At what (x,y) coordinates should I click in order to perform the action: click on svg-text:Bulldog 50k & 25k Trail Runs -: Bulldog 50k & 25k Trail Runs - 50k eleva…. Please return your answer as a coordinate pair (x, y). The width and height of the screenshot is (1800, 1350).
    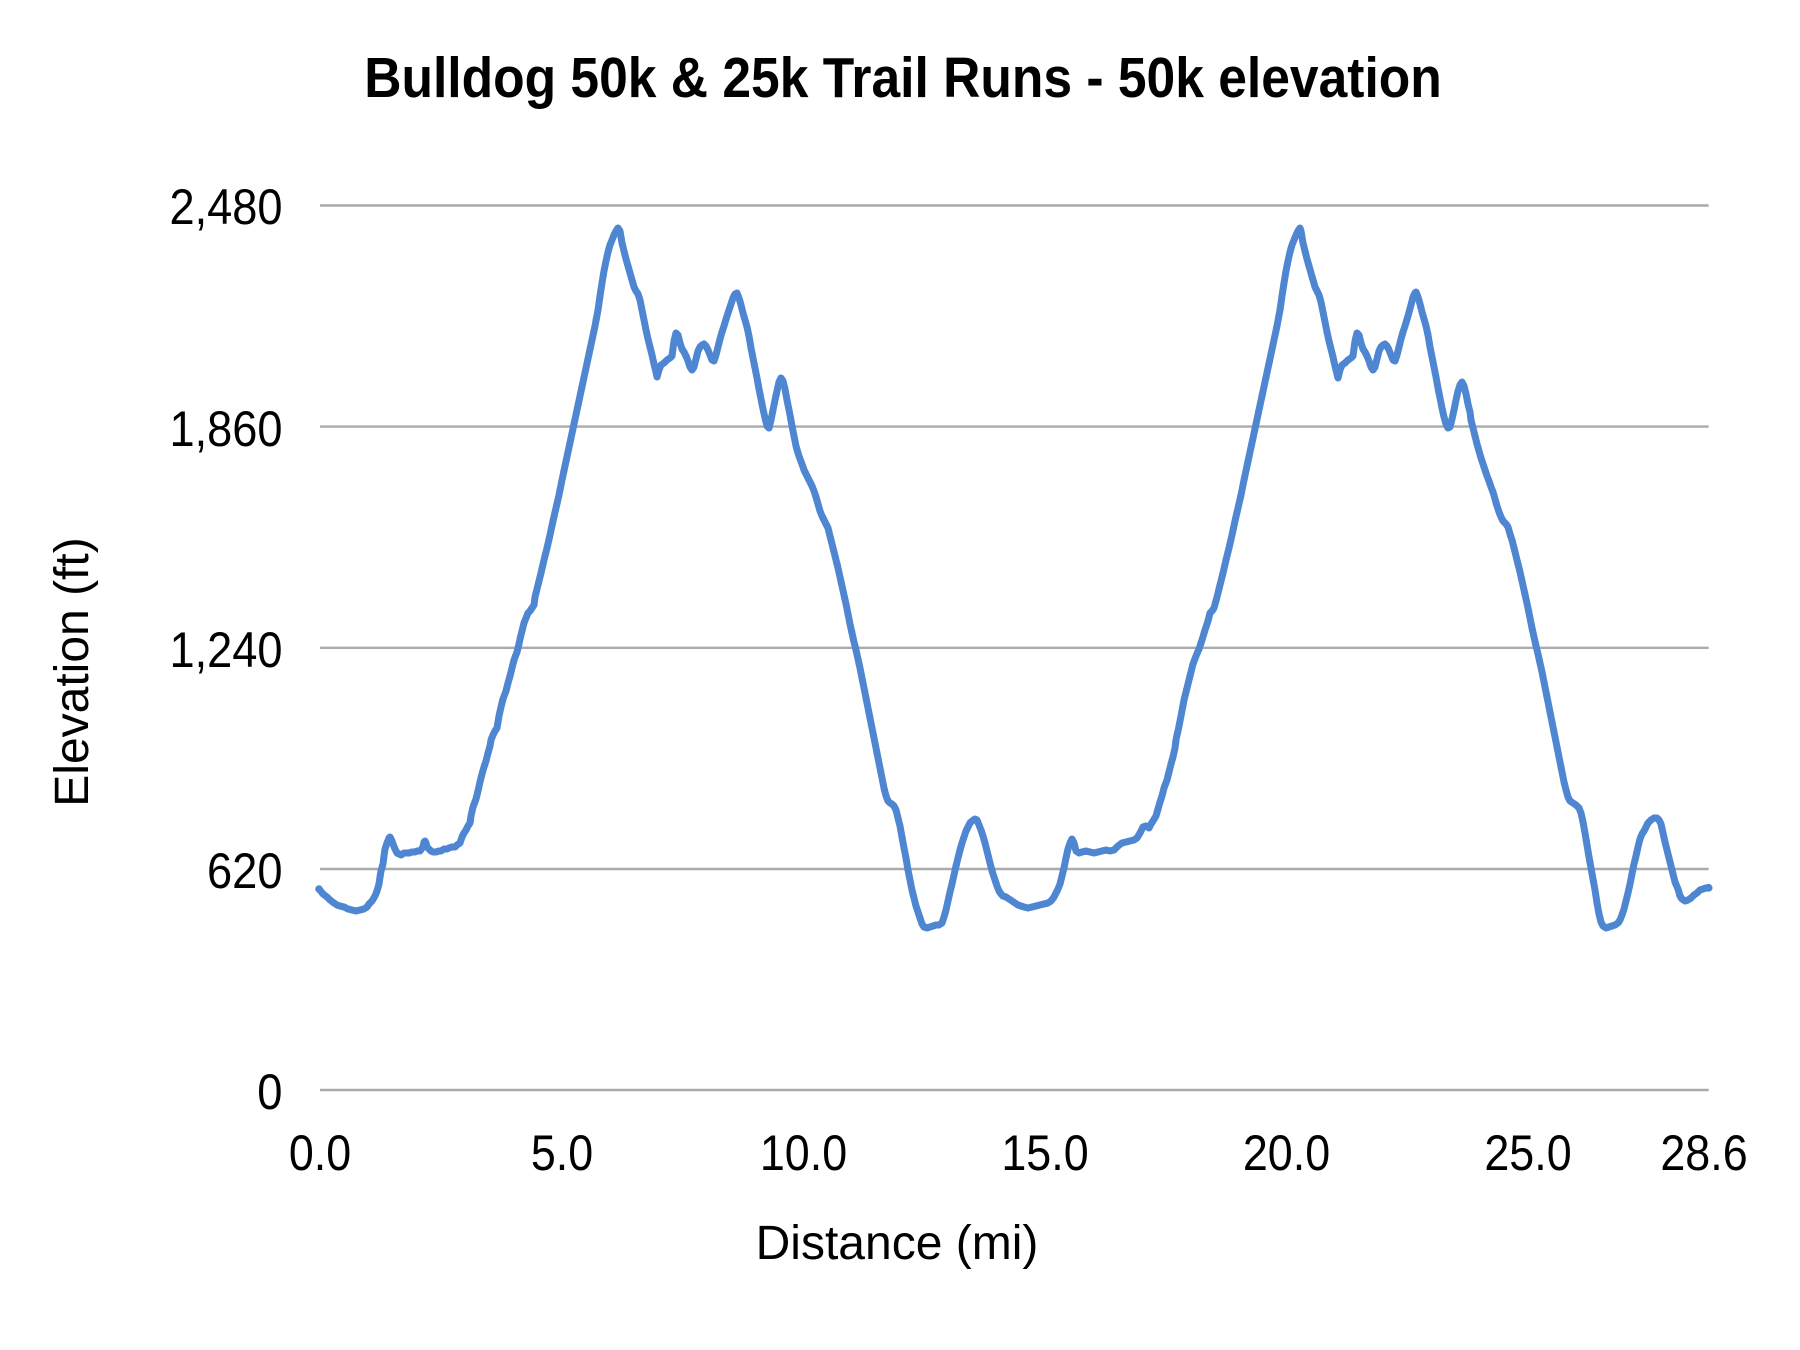
    Looking at the image, I should click on (903, 78).